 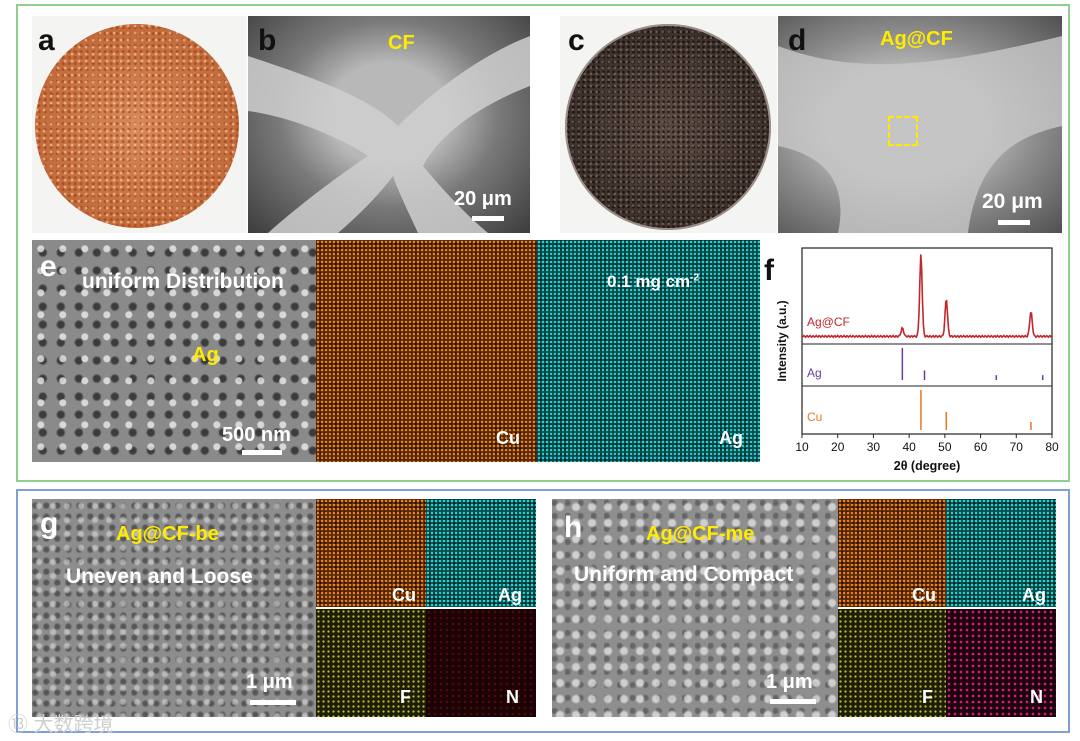 I want to click on title-uneven-loose: Uneven and Loose, so click(x=159, y=576).